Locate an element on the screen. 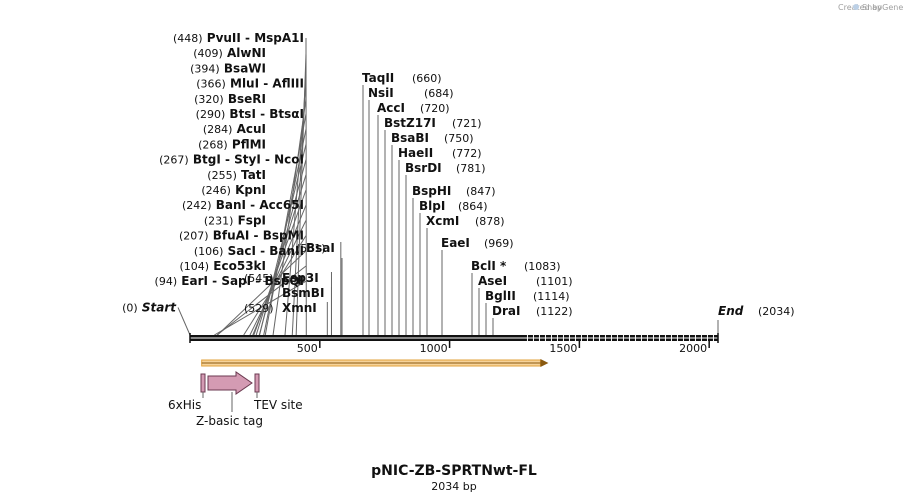  scale-tick-label: 1000 is located at coordinates (434, 348).